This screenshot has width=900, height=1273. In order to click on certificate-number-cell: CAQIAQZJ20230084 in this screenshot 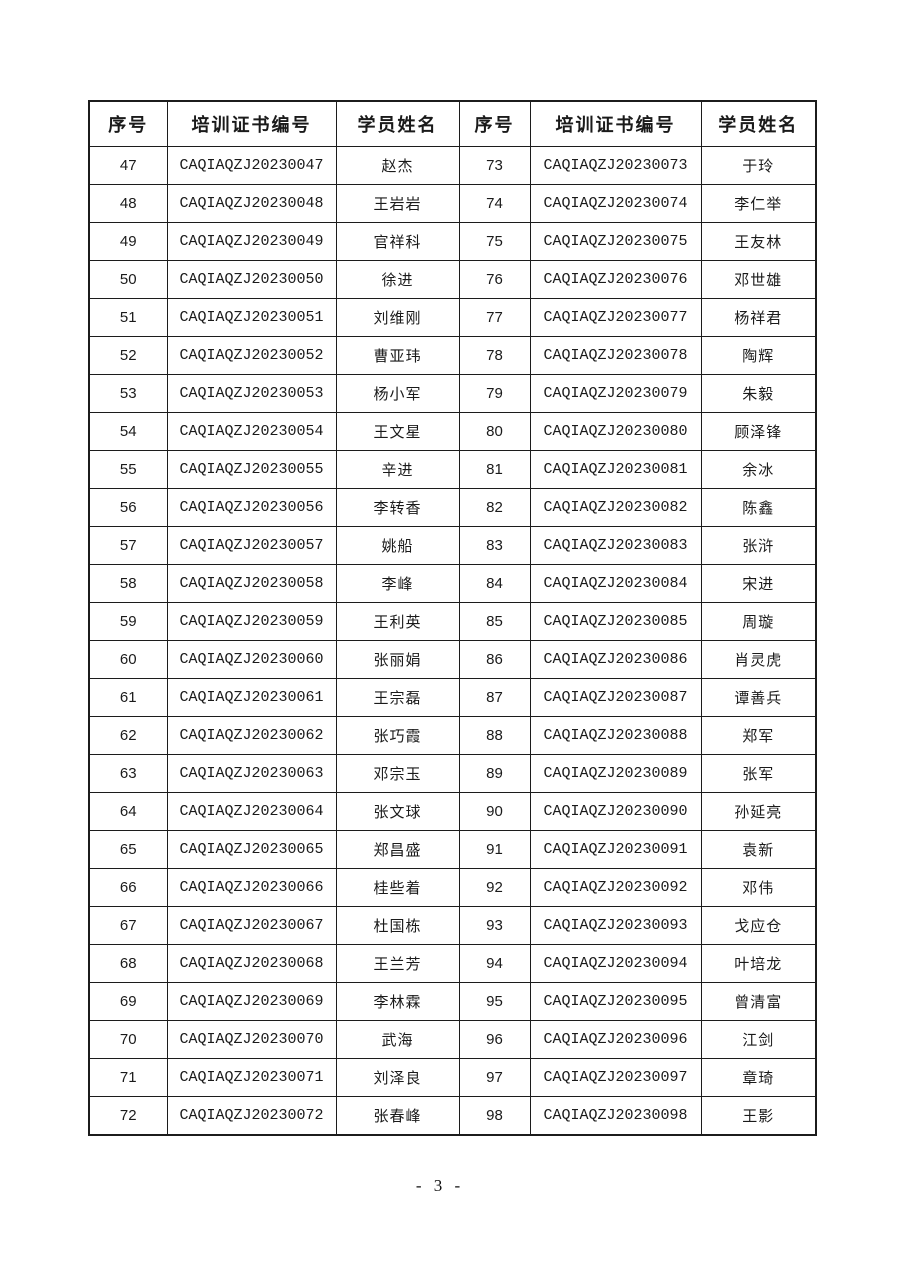, I will do `click(615, 583)`.